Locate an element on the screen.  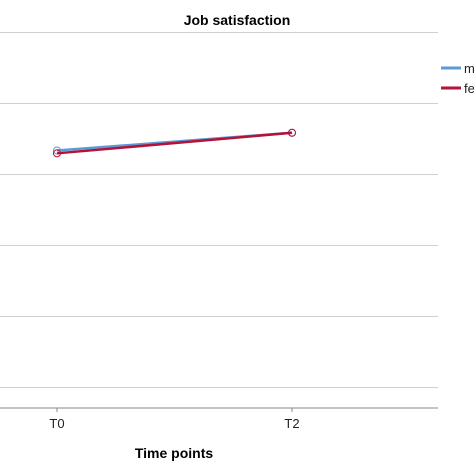
legend: m fe is located at coordinates (457, 78).